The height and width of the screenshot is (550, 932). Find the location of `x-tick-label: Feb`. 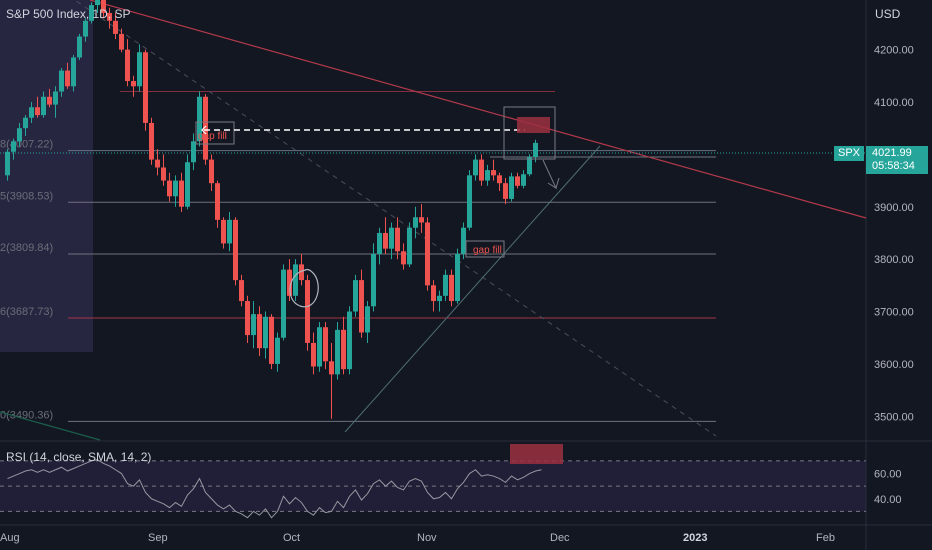

x-tick-label: Feb is located at coordinates (825, 538).